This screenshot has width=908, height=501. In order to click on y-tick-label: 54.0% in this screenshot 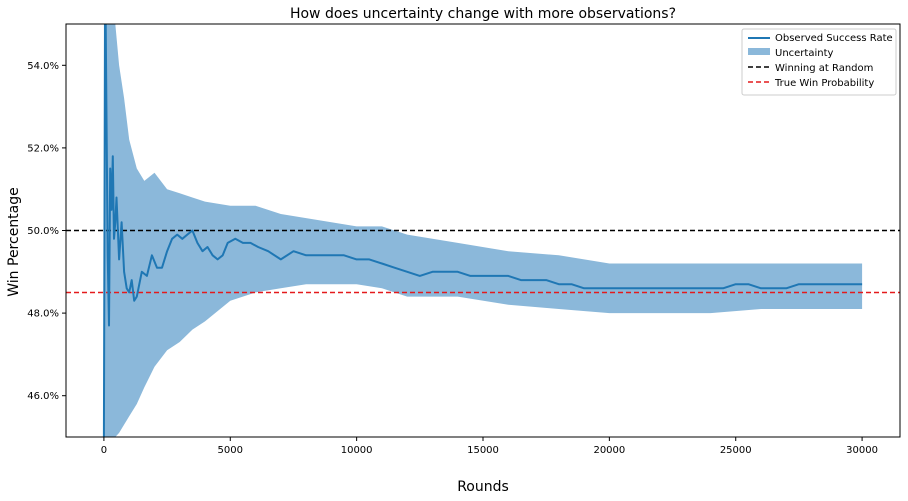, I will do `click(43, 66)`.